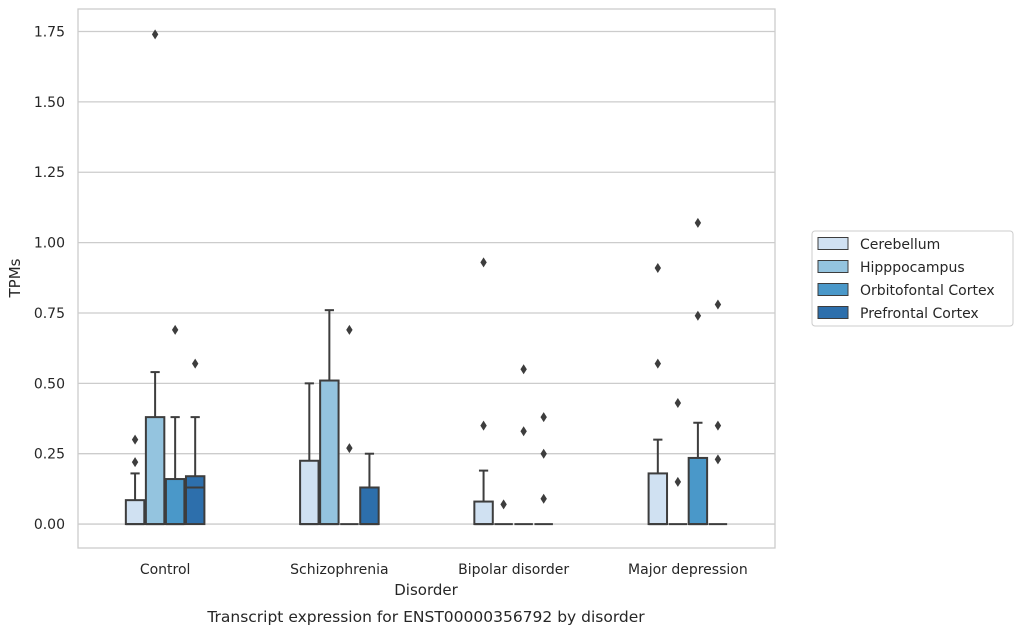 Image resolution: width=1023 pixels, height=634 pixels. I want to click on y-tick-label: 0.50, so click(49, 384).